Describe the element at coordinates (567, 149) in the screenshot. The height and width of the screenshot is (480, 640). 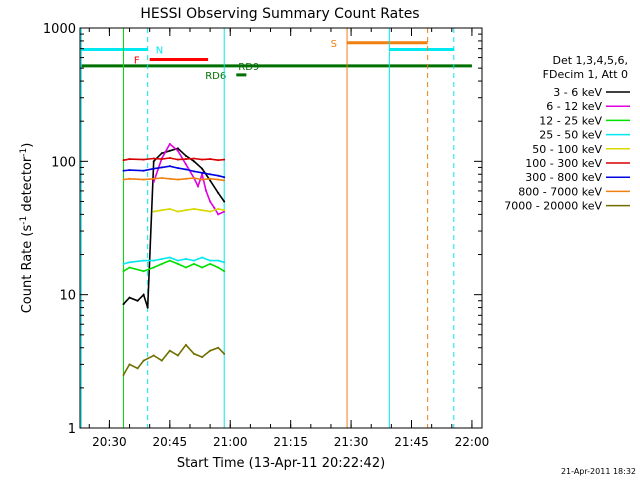
I see `legend-label: 50 - 100 keV` at that location.